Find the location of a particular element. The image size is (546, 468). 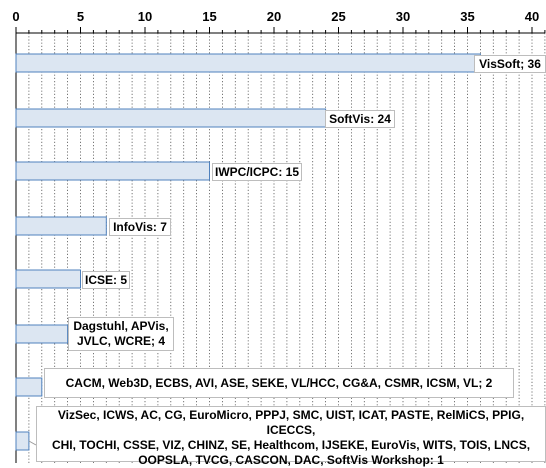

x-tick-label: 20 is located at coordinates (274, 16).